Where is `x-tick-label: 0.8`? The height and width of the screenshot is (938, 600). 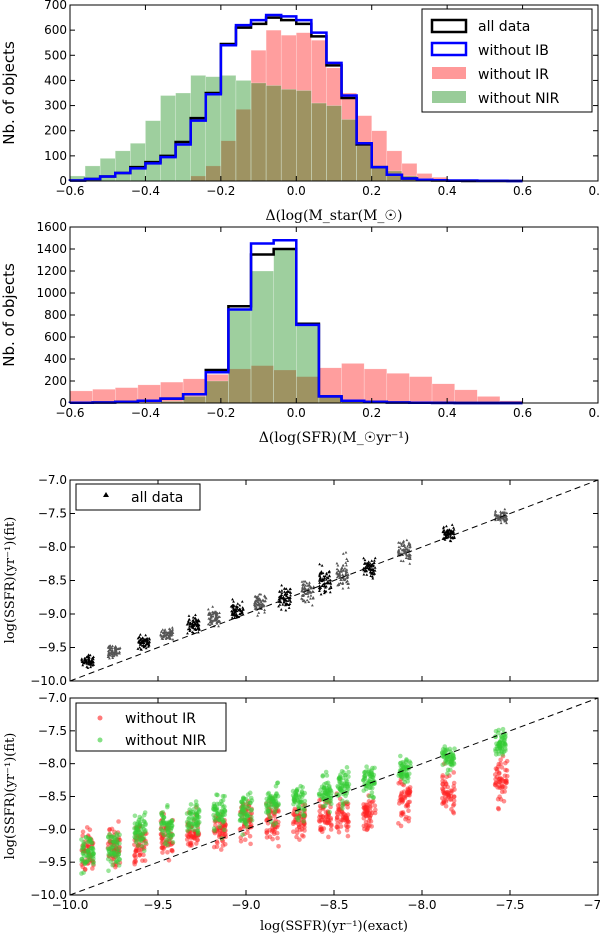 x-tick-label: 0.8 is located at coordinates (594, 413).